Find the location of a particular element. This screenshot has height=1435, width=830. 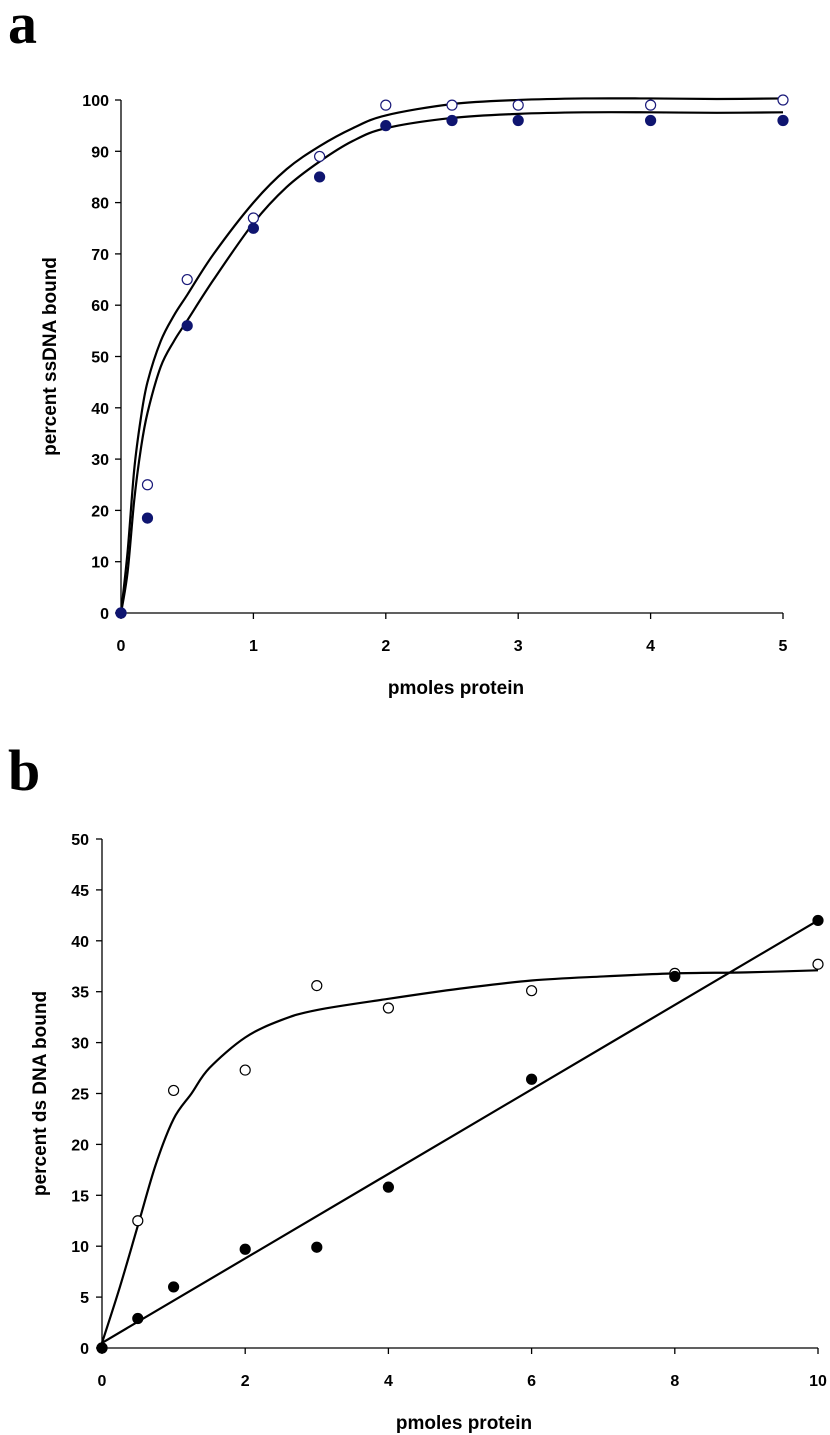

panel-label: b is located at coordinates (24, 770).